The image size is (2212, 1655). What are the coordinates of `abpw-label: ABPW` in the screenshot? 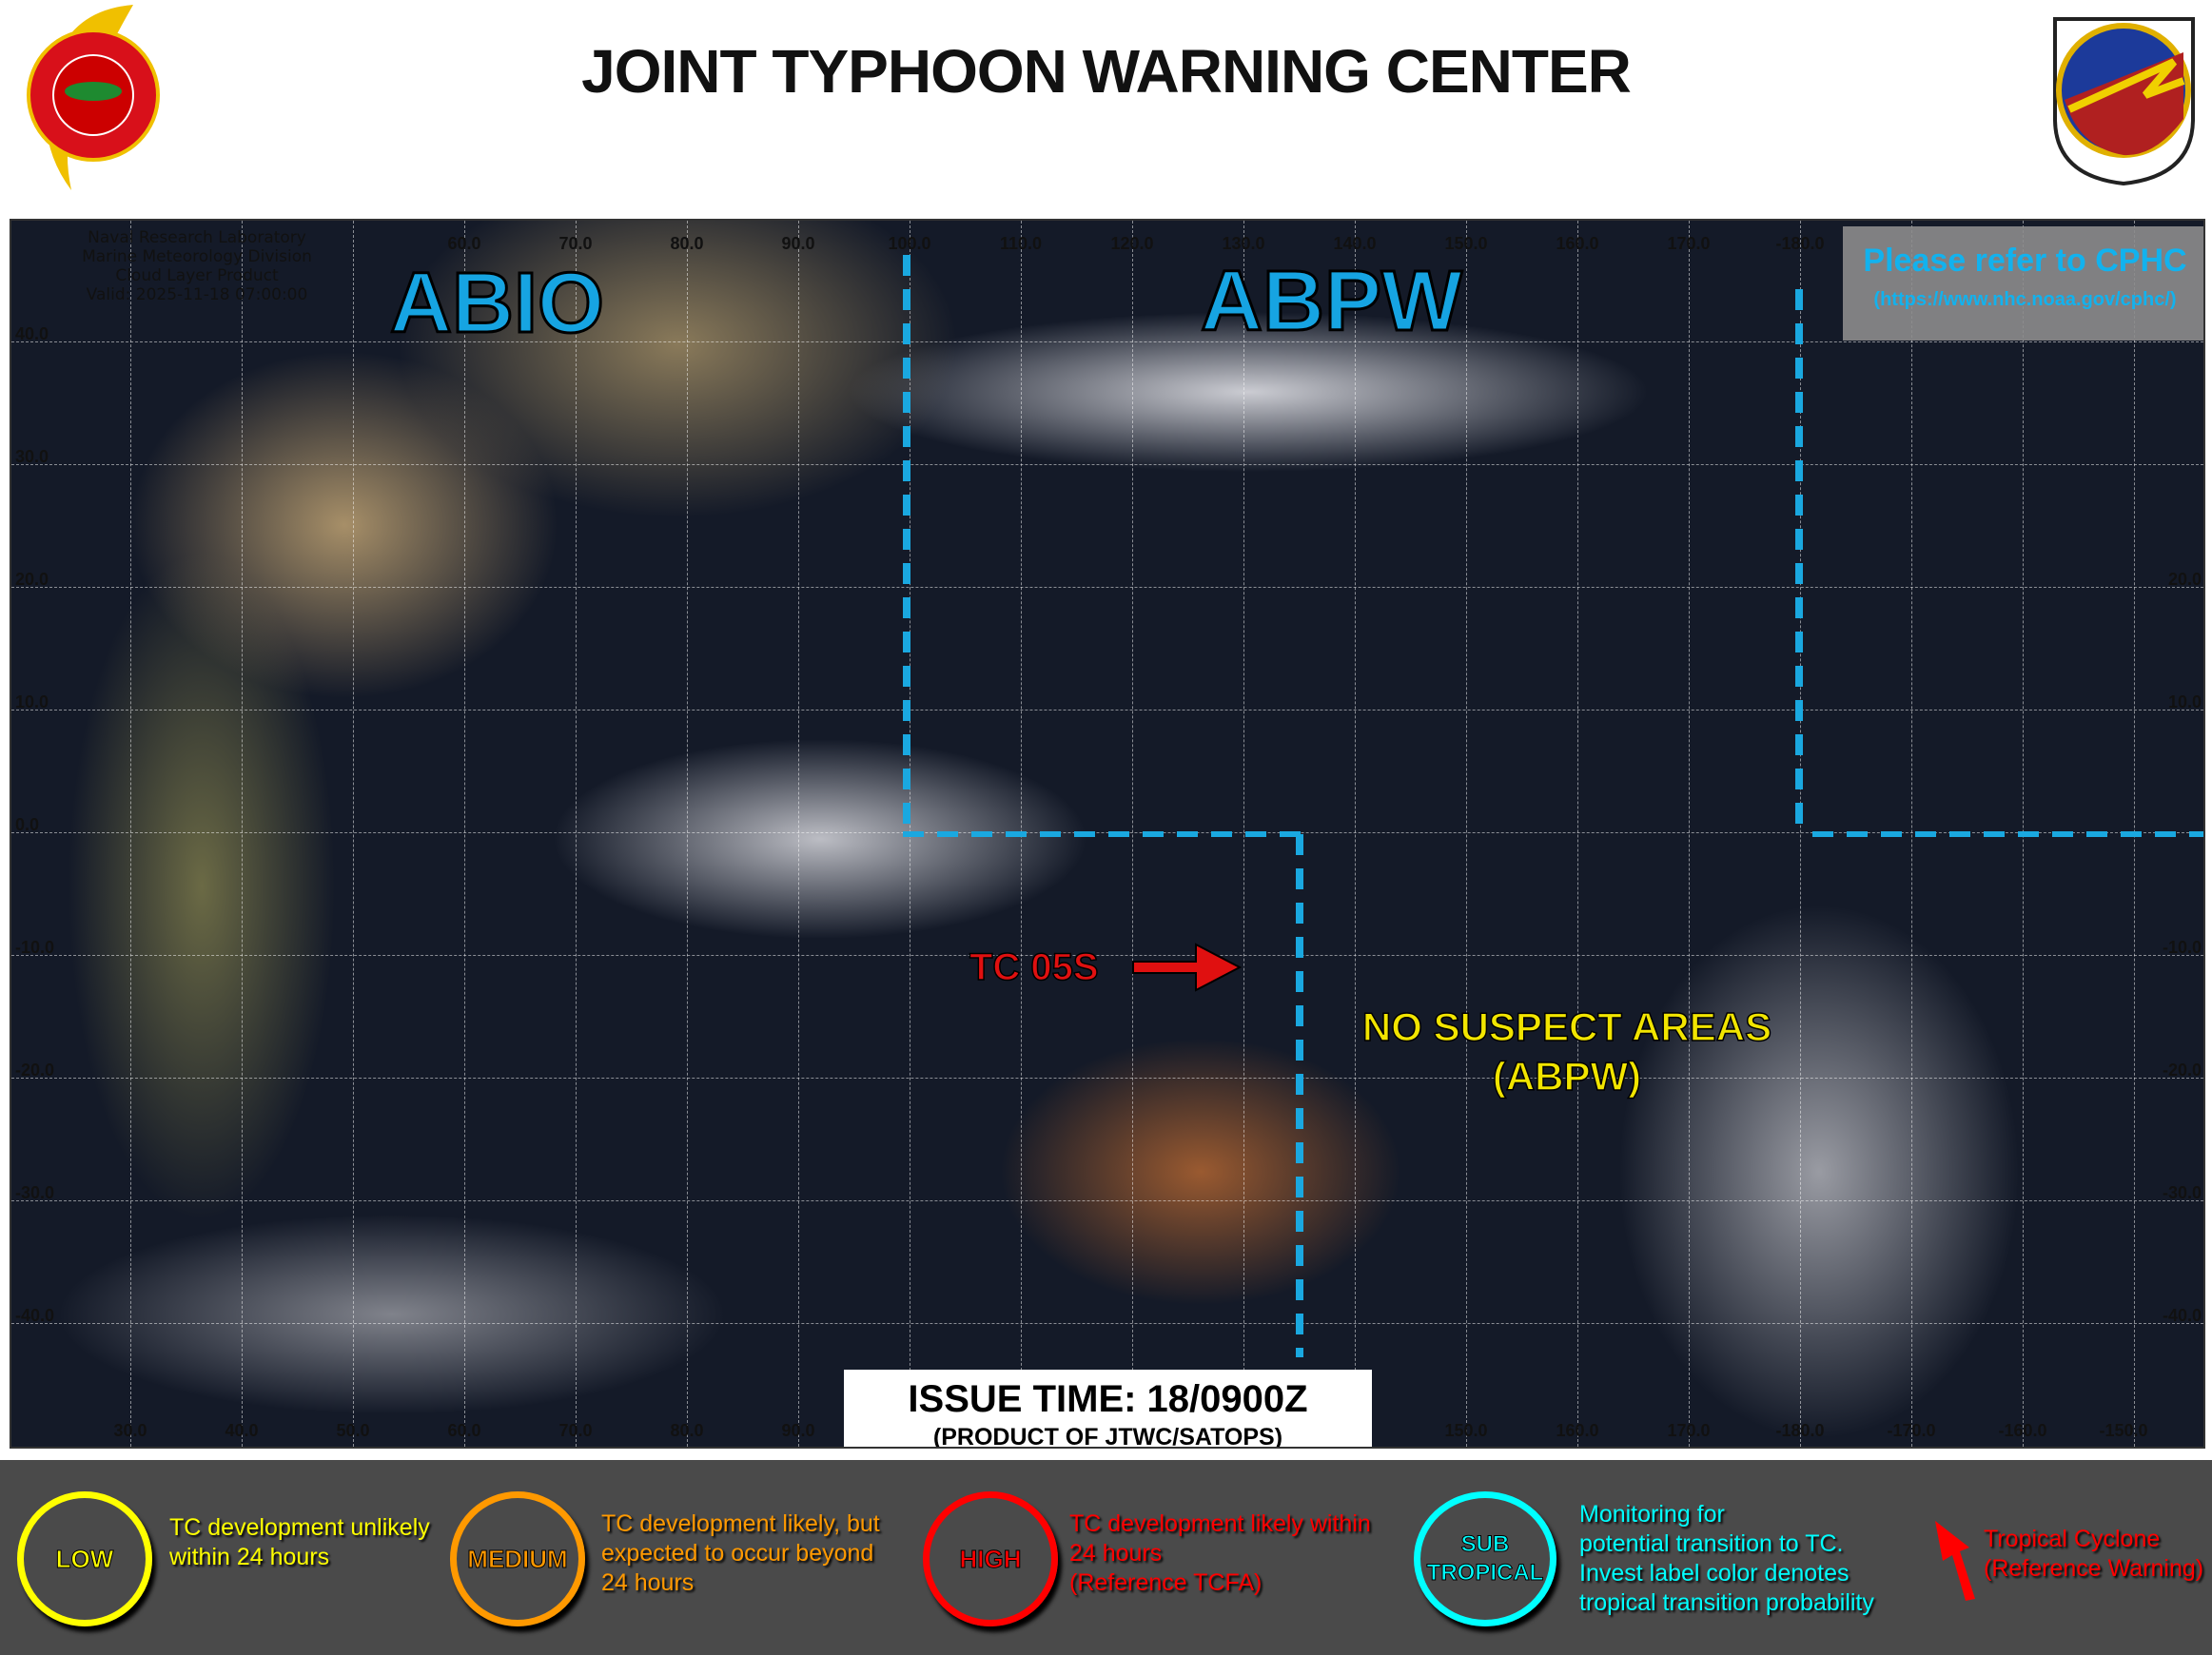 It's located at (1332, 301).